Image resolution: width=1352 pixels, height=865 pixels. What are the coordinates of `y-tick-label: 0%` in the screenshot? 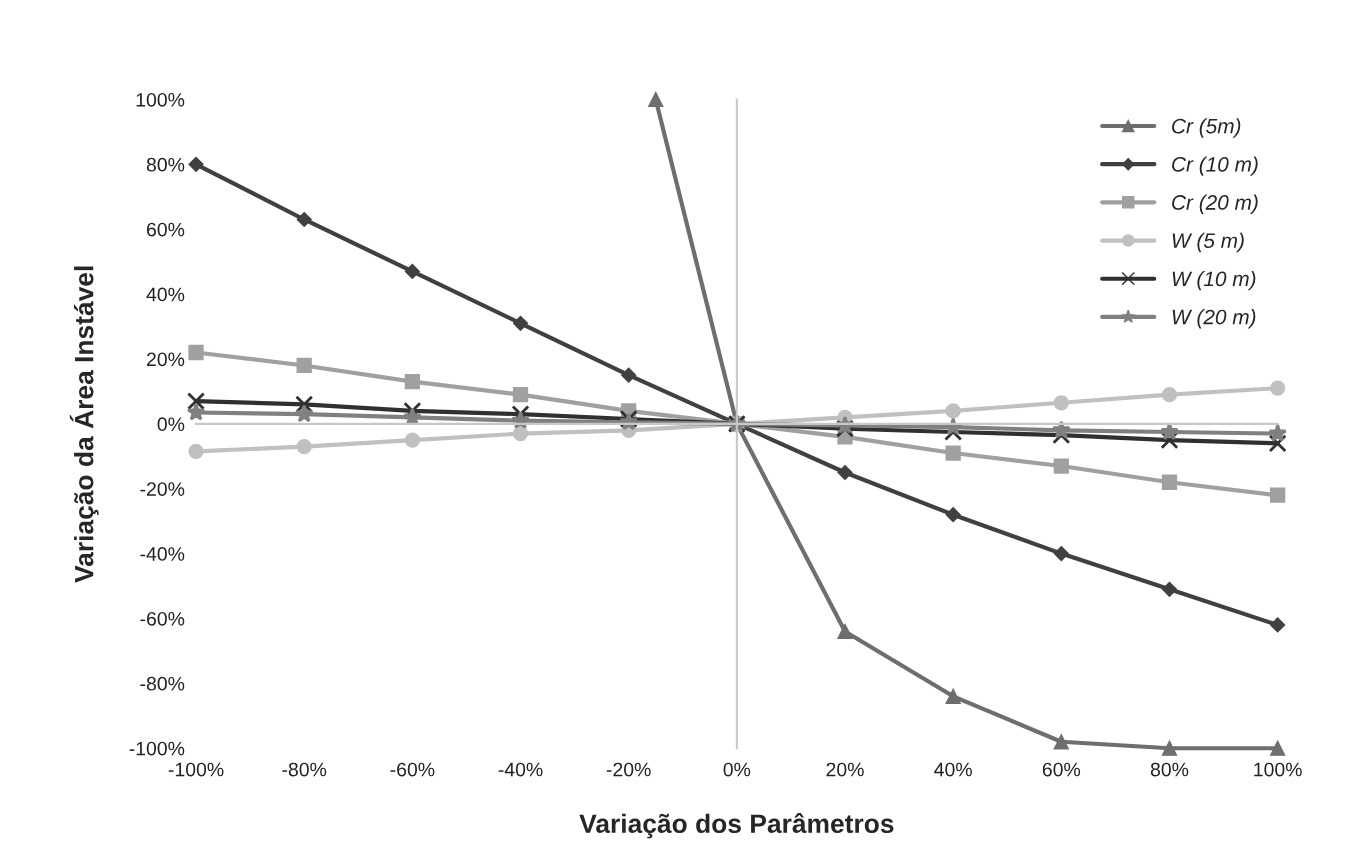 It's located at (171, 424).